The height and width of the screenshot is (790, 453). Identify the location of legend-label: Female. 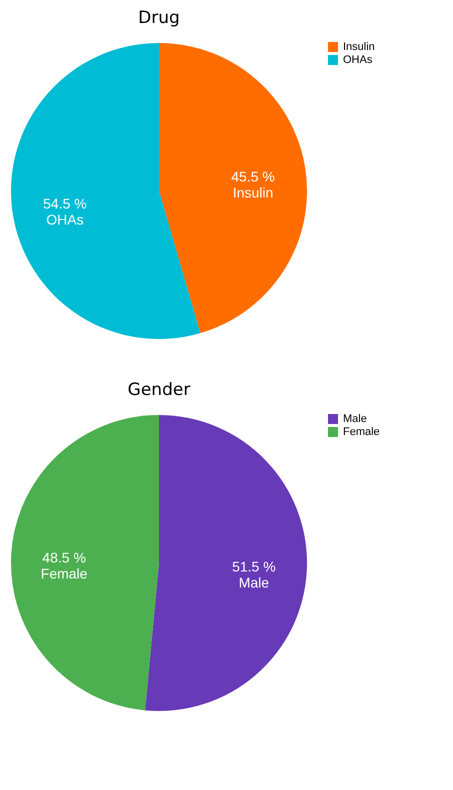
(361, 432).